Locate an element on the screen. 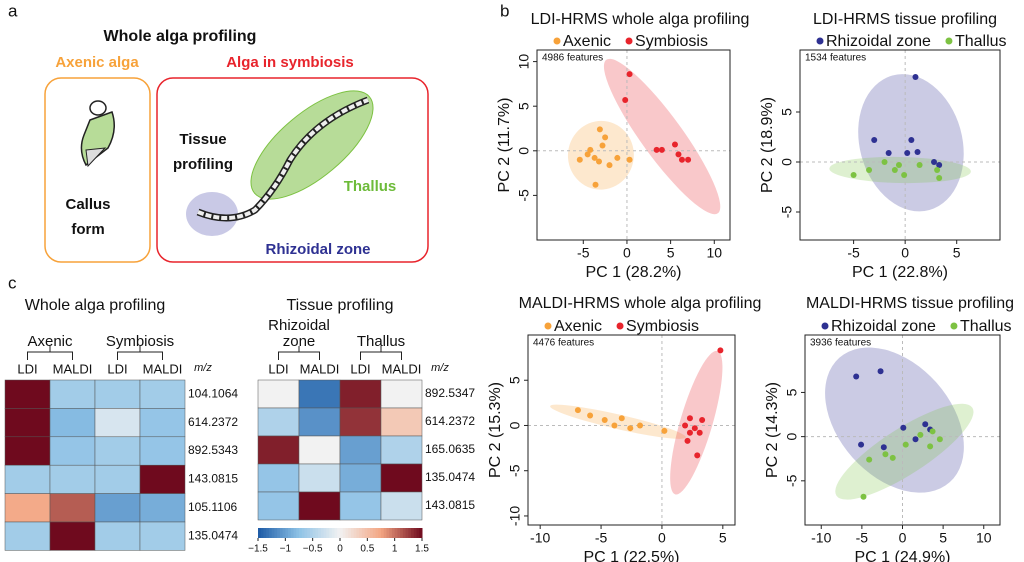 This screenshot has height=562, width=1024. thallus-area is located at coordinates (312, 145).